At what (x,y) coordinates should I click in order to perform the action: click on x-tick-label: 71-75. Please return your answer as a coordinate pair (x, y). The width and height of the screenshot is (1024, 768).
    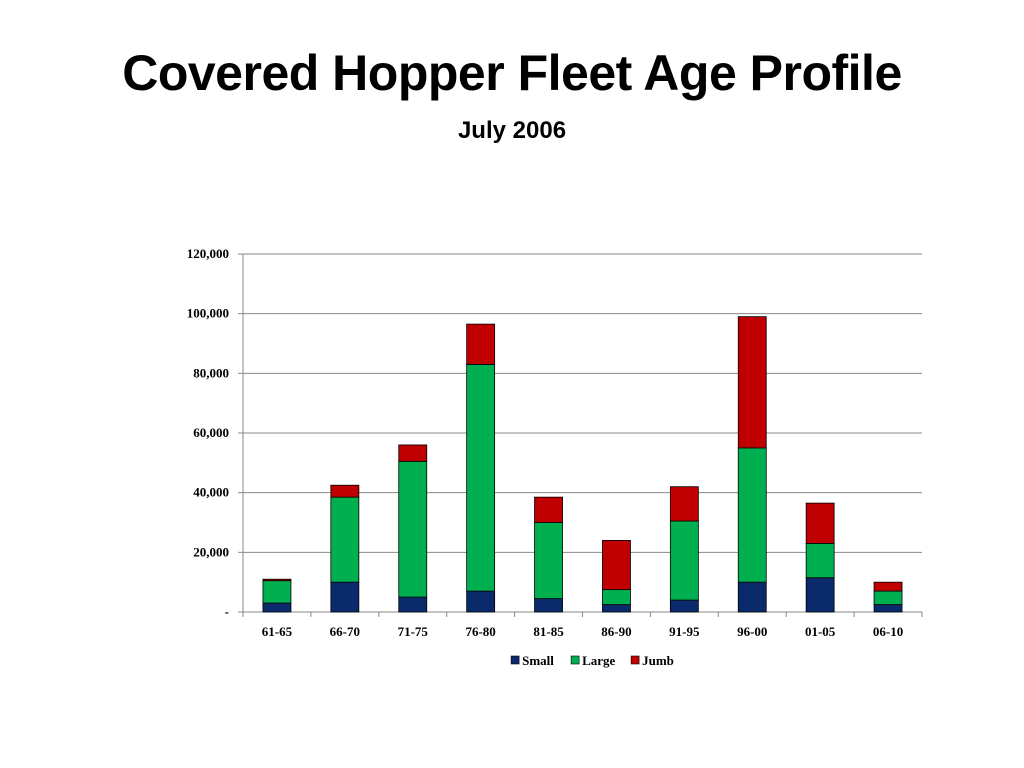
    Looking at the image, I should click on (413, 631).